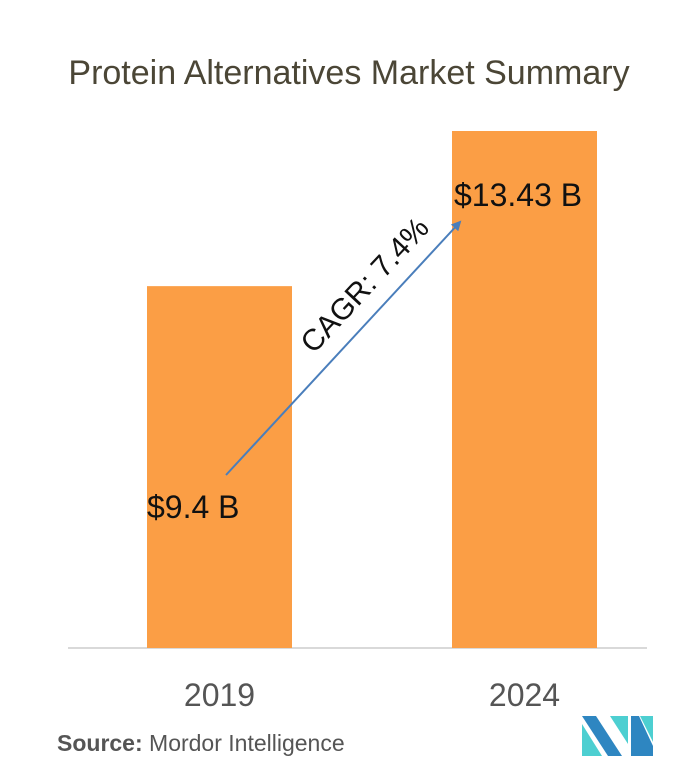 This screenshot has height=780, width=698. I want to click on source-text: Mordor Intelligence, so click(247, 743).